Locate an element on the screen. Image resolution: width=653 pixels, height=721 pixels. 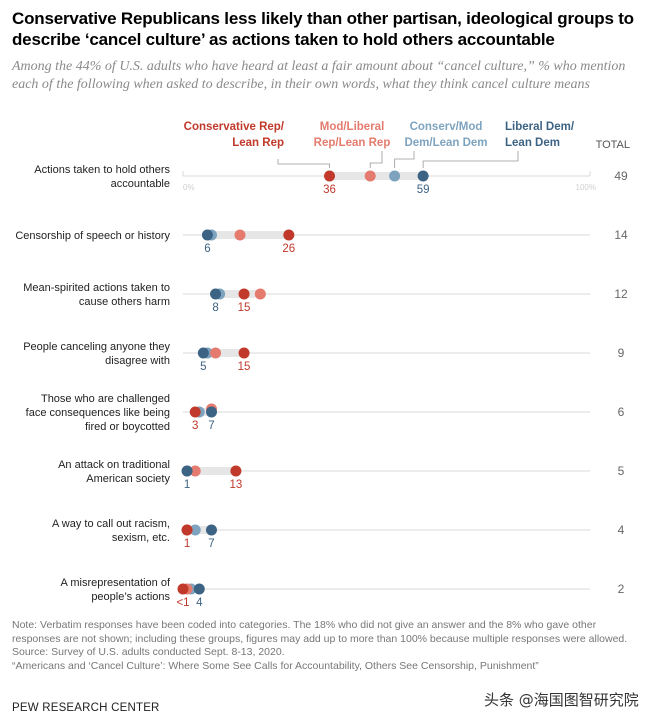
total-value: 6 is located at coordinates (621, 412).